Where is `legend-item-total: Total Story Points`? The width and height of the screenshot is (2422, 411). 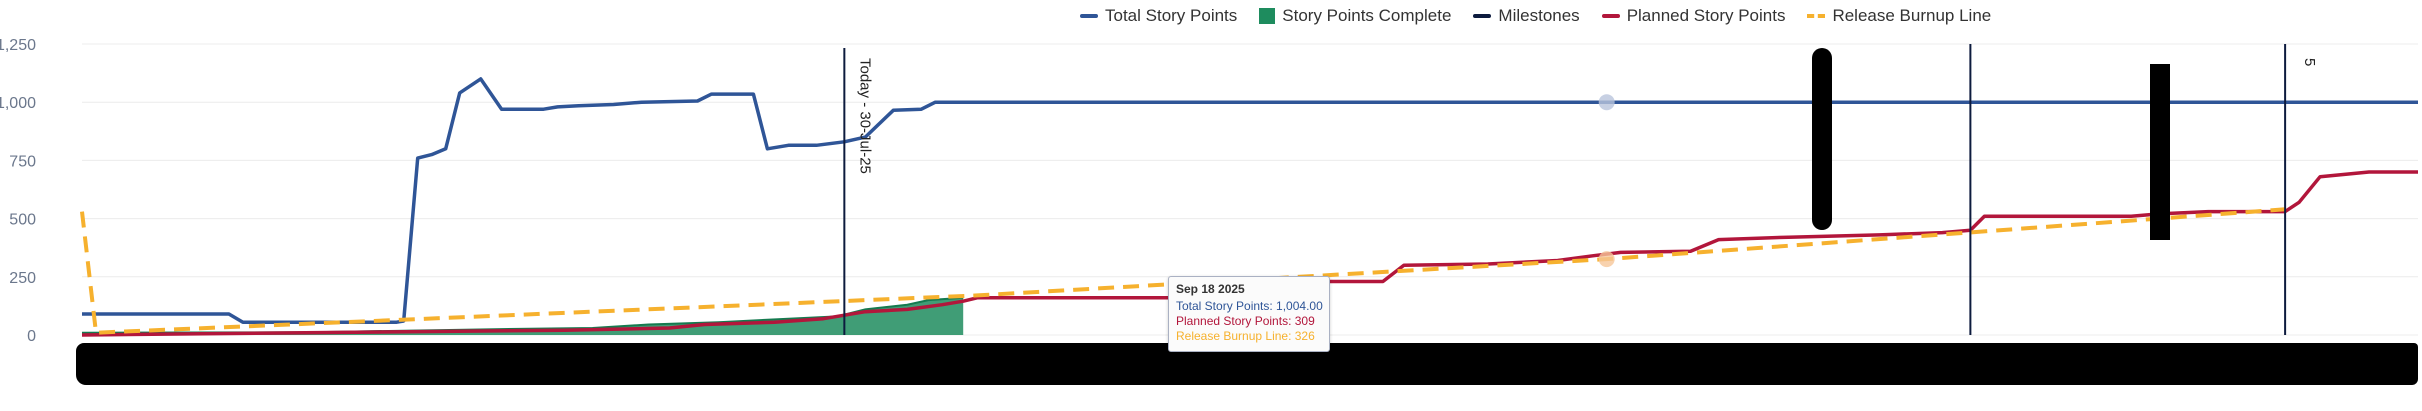 legend-item-total: Total Story Points is located at coordinates (1158, 16).